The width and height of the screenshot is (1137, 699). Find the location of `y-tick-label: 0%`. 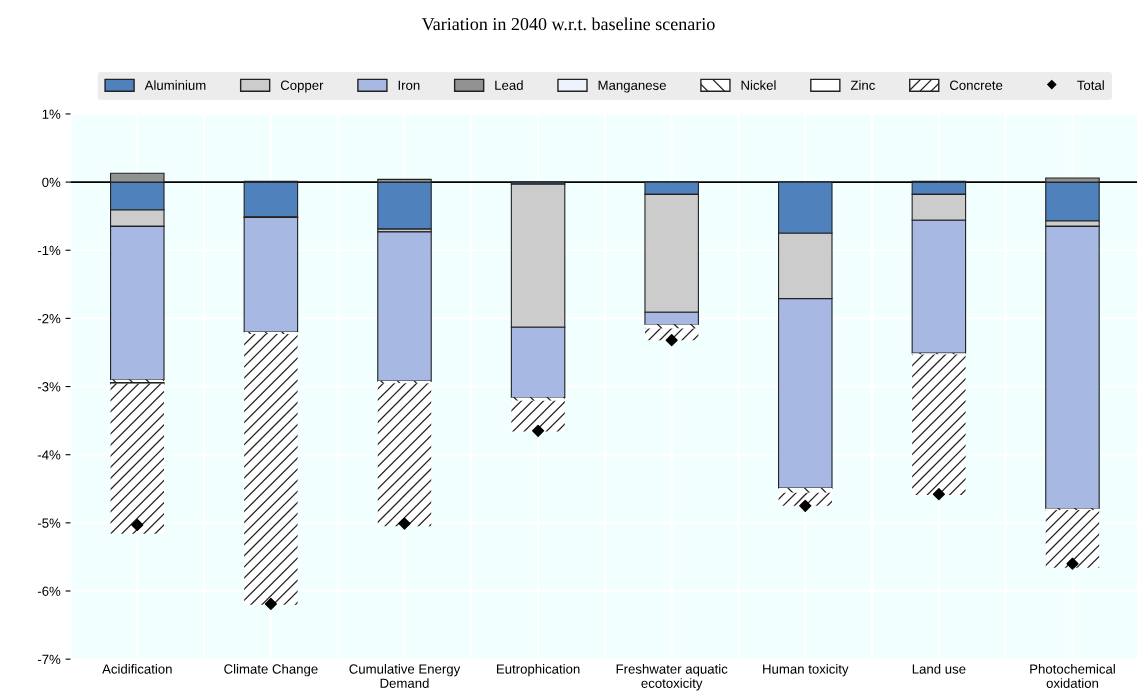

y-tick-label: 0% is located at coordinates (51, 182).